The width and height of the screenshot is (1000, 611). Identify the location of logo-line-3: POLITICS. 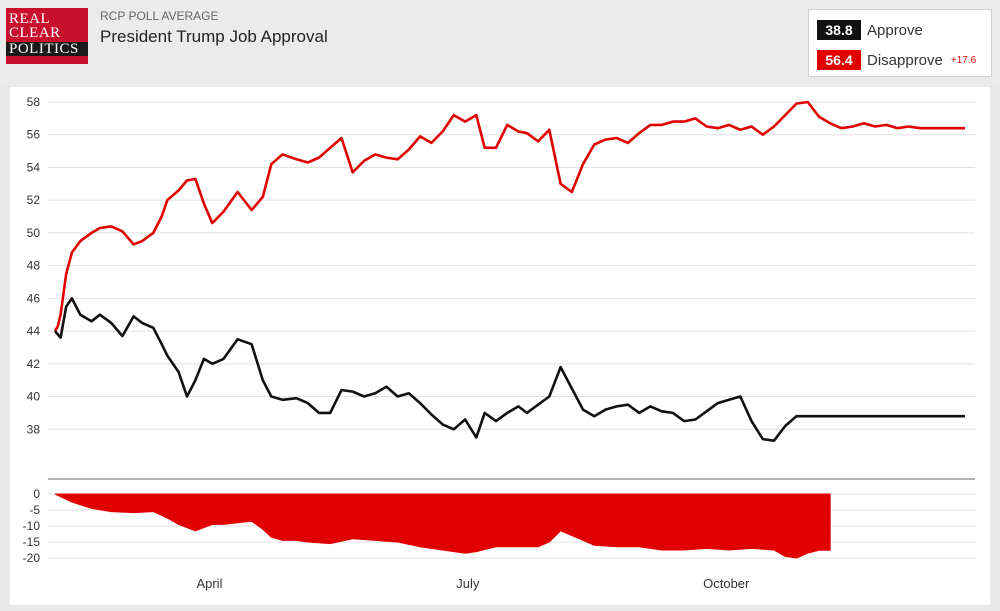
(47, 49).